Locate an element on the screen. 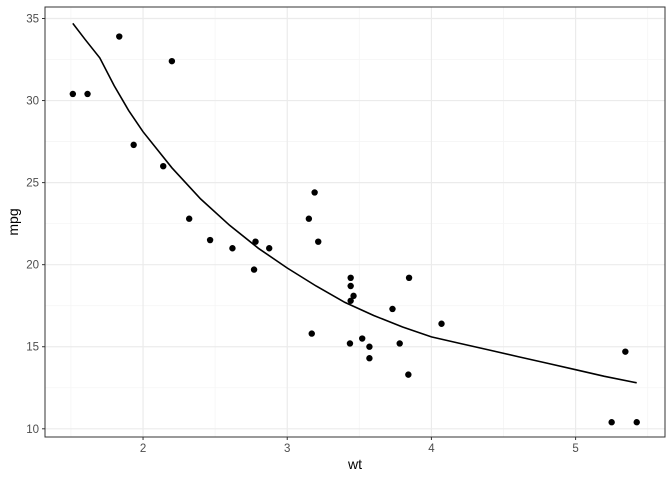 The height and width of the screenshot is (480, 672). x-tick-label: 2 is located at coordinates (143, 449).